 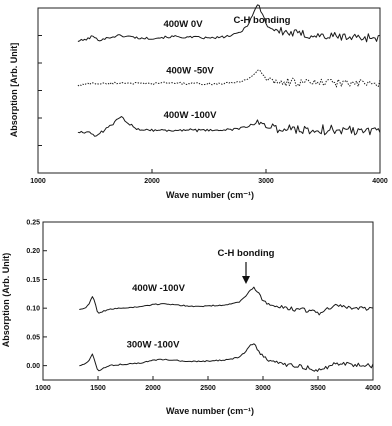 What do you see at coordinates (210, 195) in the screenshot?
I see `top-x-axis-title: Wave number (cm⁻¹)` at bounding box center [210, 195].